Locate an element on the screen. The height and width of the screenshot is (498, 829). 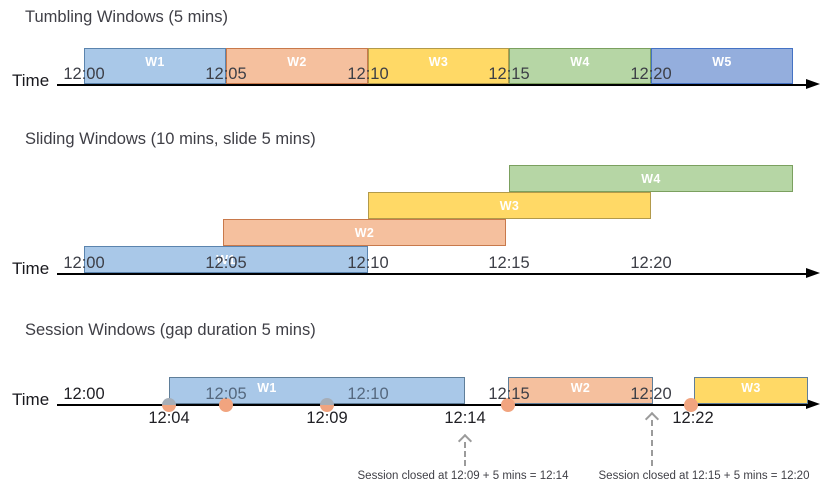
tumbling-window-w4: W4 is located at coordinates (580, 66).